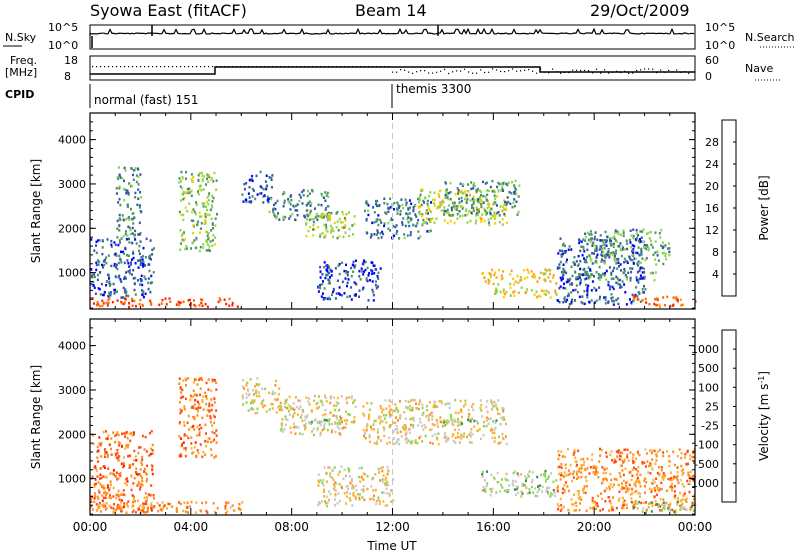  What do you see at coordinates (72, 228) in the screenshot?
I see `y-tick-label: 2000` at bounding box center [72, 228].